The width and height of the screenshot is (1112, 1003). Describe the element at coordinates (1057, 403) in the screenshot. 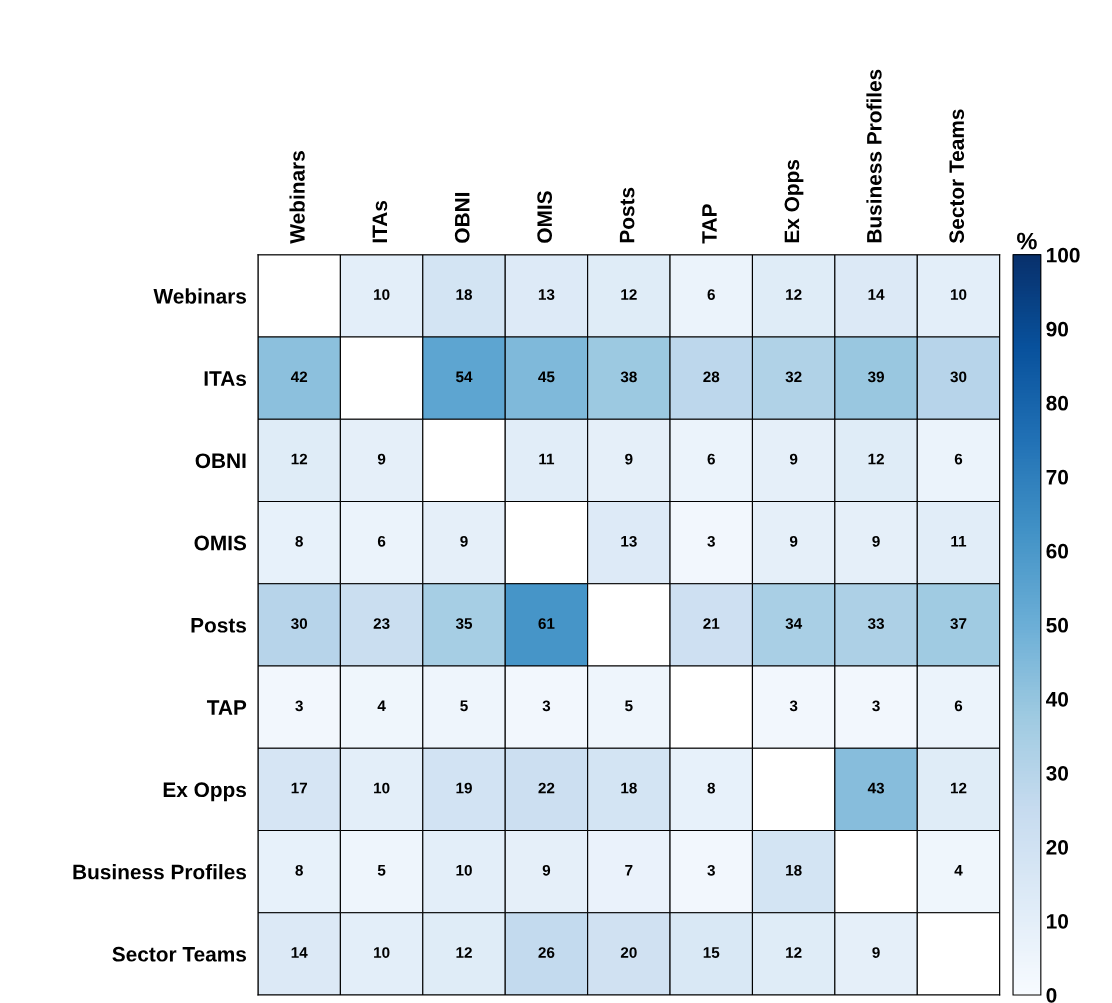

I see `color-bar-label: 80` at that location.